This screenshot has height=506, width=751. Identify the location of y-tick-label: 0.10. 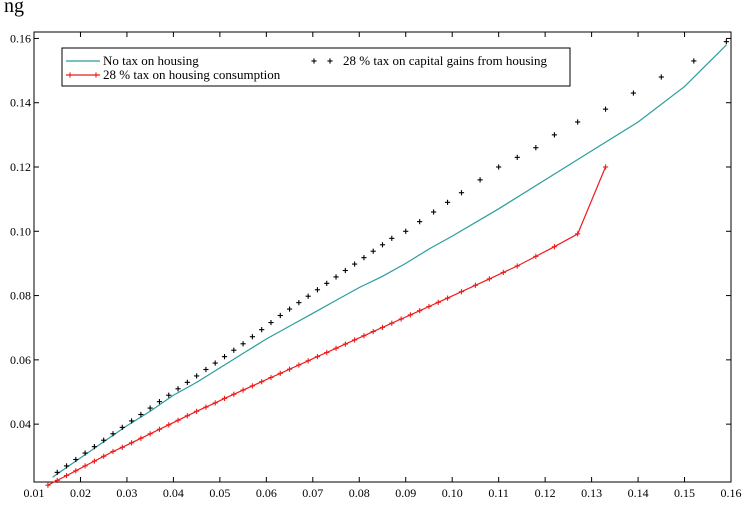
(20, 231).